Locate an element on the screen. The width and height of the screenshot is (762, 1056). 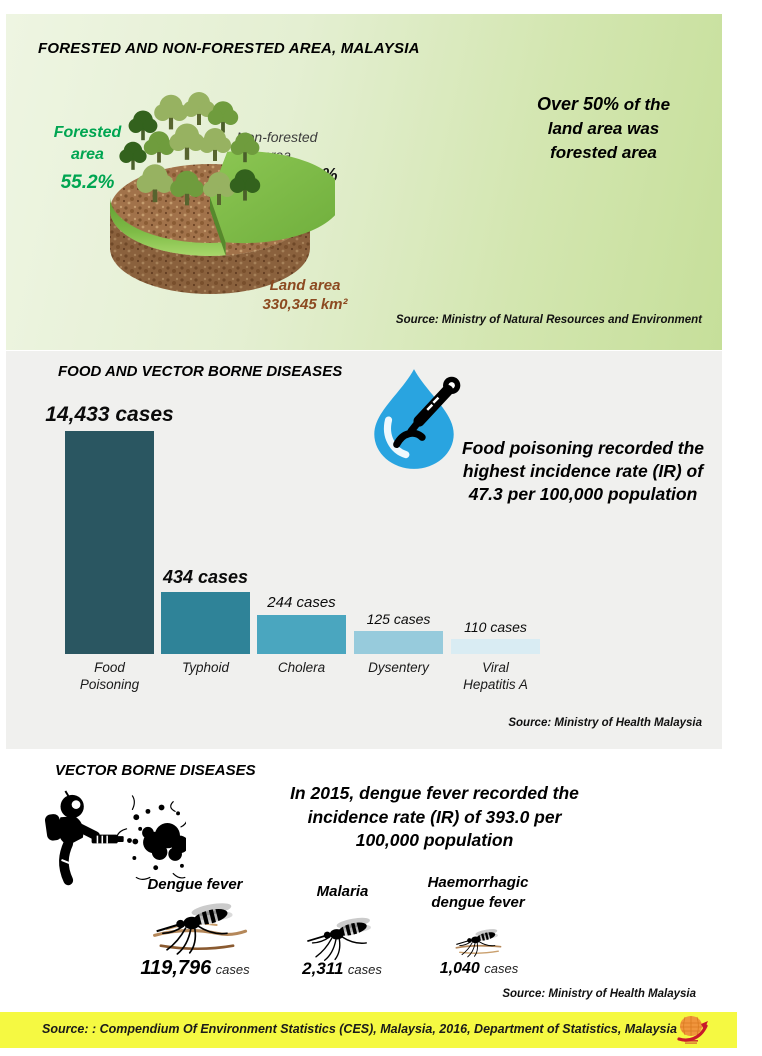
bar-food-poisoning is located at coordinates (109, 542).